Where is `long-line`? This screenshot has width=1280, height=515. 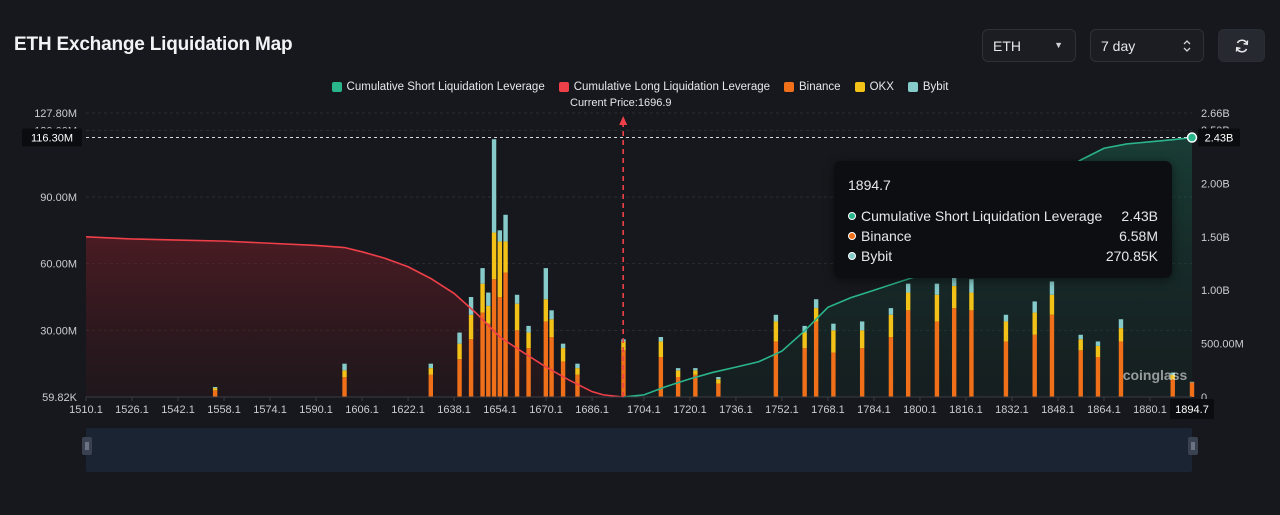 long-line is located at coordinates (354, 317).